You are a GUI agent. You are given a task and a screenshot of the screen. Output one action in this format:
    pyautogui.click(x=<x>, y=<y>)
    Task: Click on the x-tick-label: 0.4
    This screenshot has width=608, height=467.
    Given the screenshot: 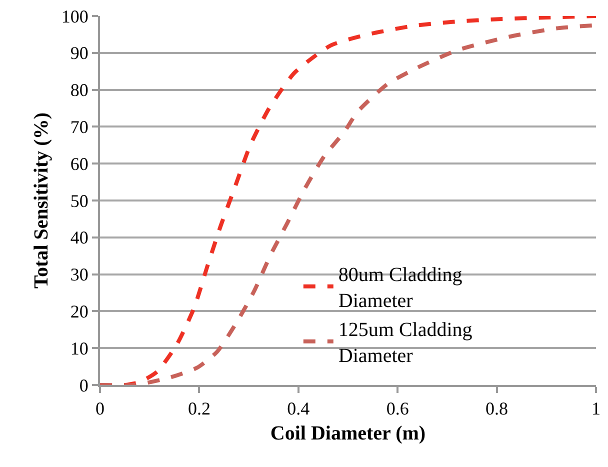 What is the action you would take?
    pyautogui.click(x=298, y=408)
    